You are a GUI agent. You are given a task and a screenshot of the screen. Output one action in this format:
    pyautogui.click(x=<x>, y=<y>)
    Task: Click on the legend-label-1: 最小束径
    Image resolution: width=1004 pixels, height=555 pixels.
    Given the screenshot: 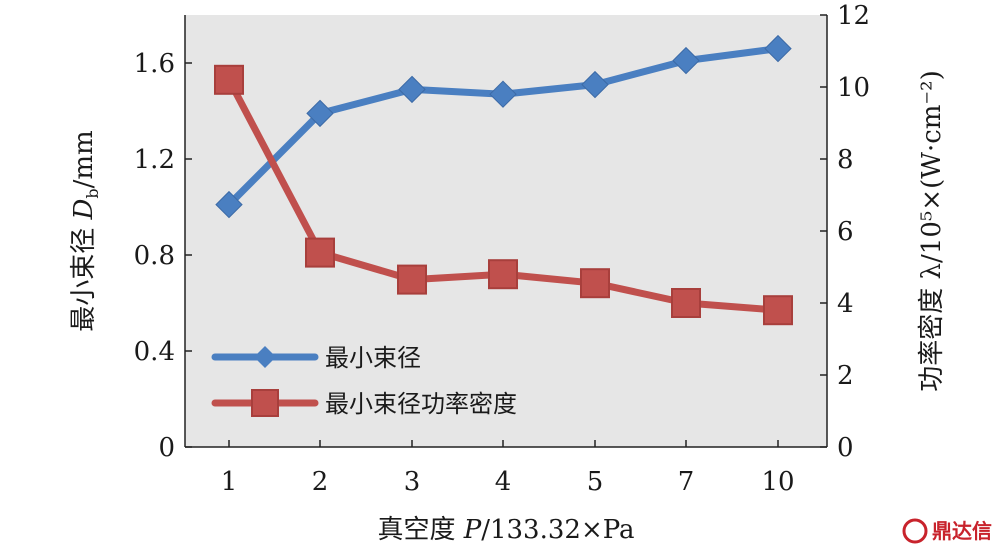 What is the action you would take?
    pyautogui.click(x=373, y=358)
    